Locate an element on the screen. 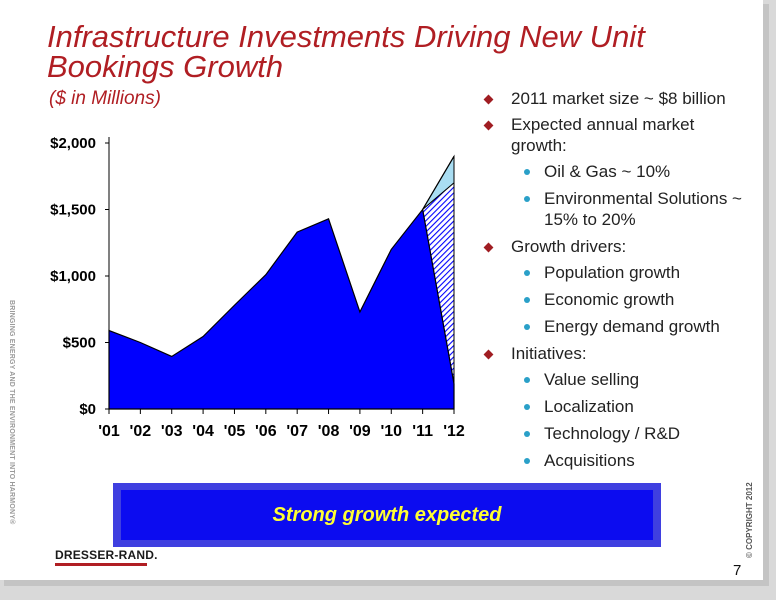 Image resolution: width=776 pixels, height=600 pixels. bullet-text: Growth drivers: is located at coordinates (569, 246).